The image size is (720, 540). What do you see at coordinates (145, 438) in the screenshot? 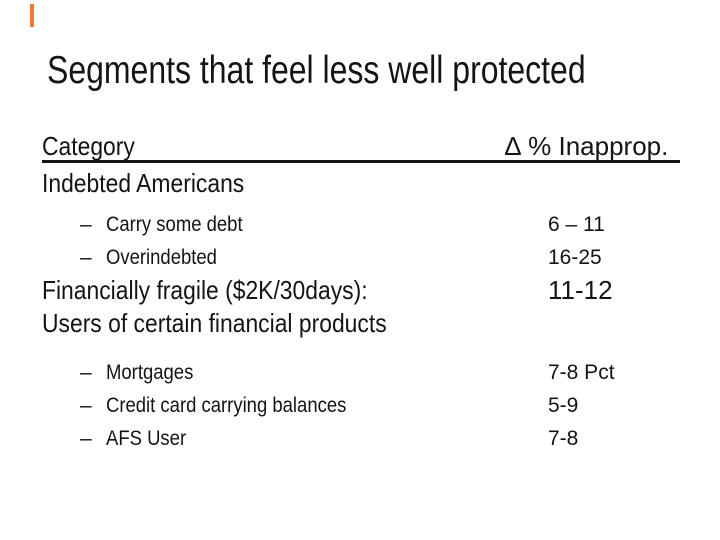
I see `row-label: AFS User` at bounding box center [145, 438].